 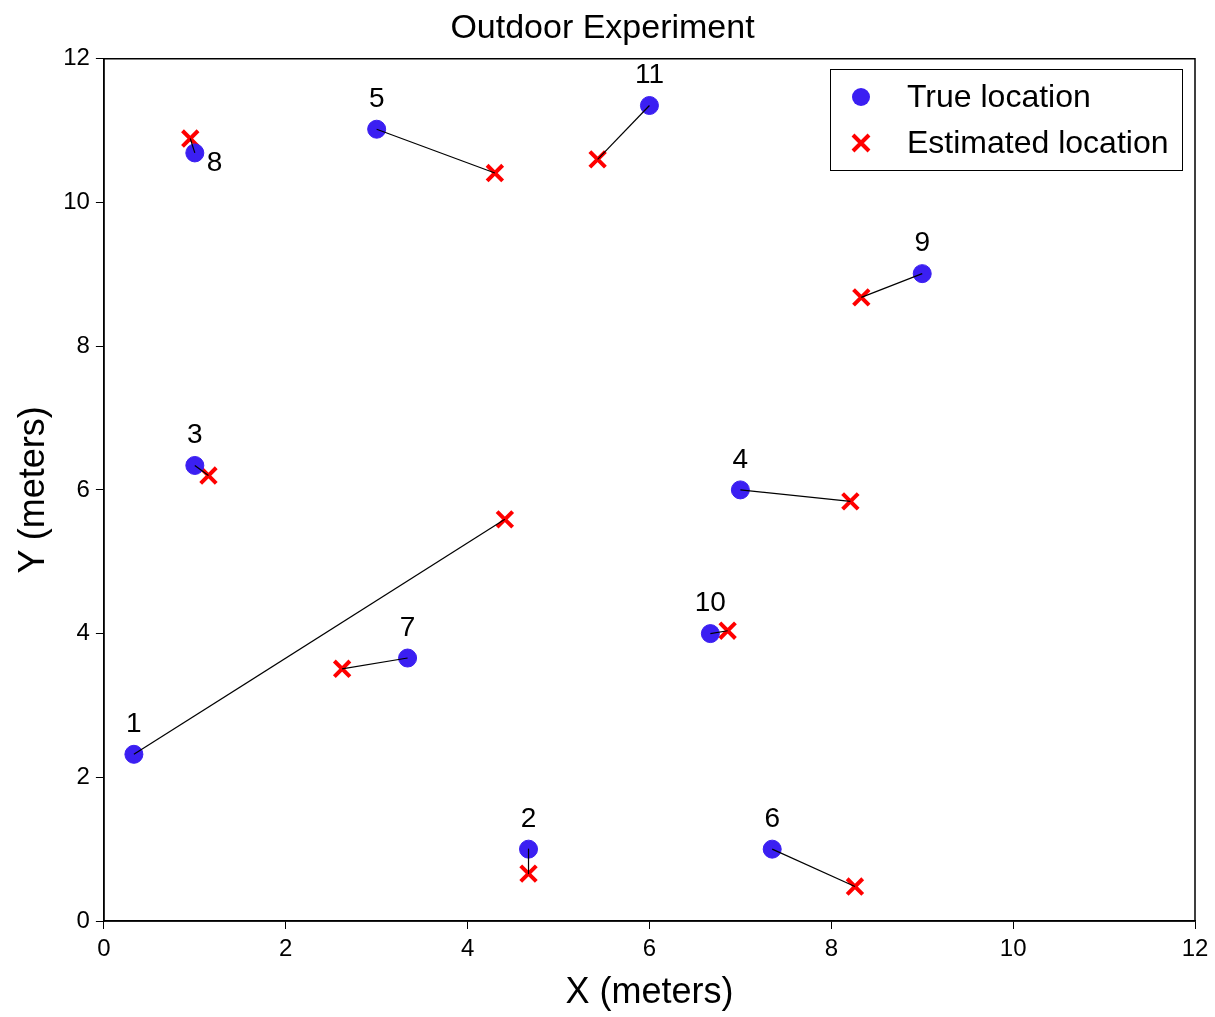 What do you see at coordinates (603, 25) in the screenshot?
I see `chart-title: Outdoor Experiment` at bounding box center [603, 25].